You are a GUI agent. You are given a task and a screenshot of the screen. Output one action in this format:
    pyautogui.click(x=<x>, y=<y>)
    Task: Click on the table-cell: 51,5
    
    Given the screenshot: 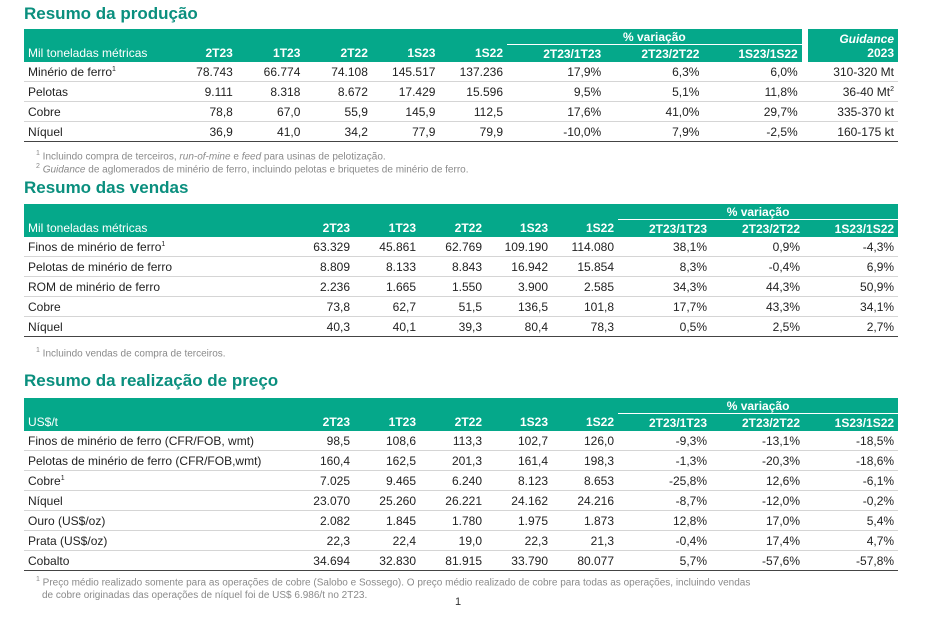 What is the action you would take?
    pyautogui.click(x=453, y=306)
    